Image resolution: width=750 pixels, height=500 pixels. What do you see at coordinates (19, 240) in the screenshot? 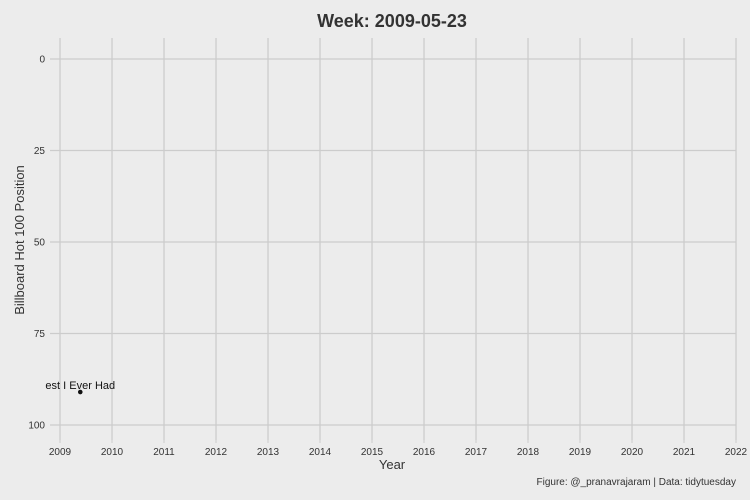
I see `y-axis-title: Billboard Hot 100 Position` at bounding box center [19, 240].